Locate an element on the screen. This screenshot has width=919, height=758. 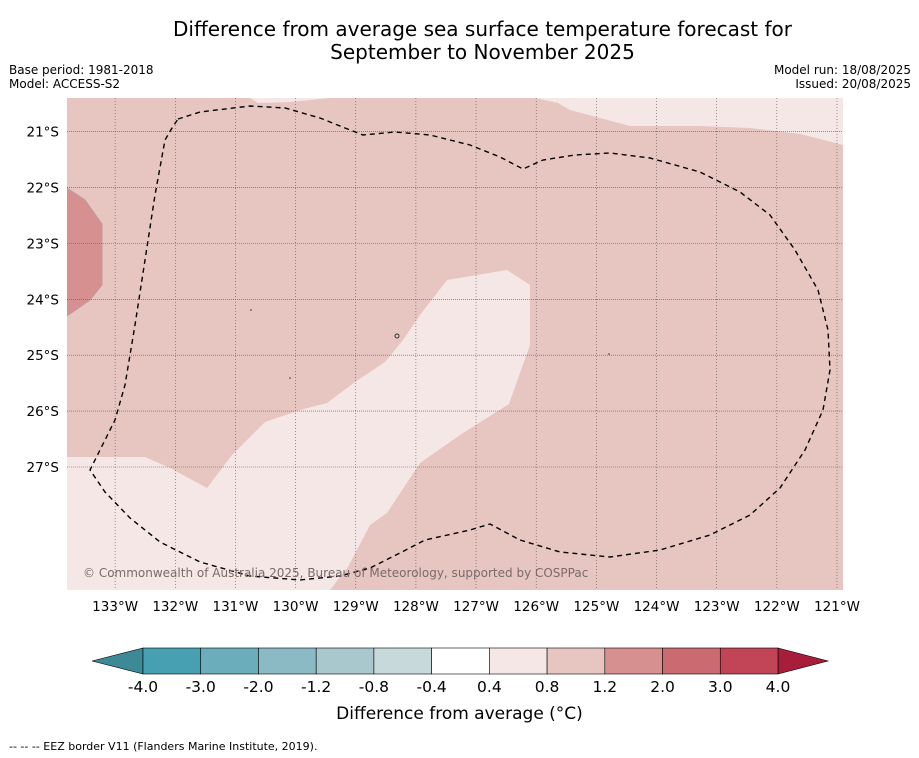
colorbar-tick-label: -4.0 is located at coordinates (143, 687).